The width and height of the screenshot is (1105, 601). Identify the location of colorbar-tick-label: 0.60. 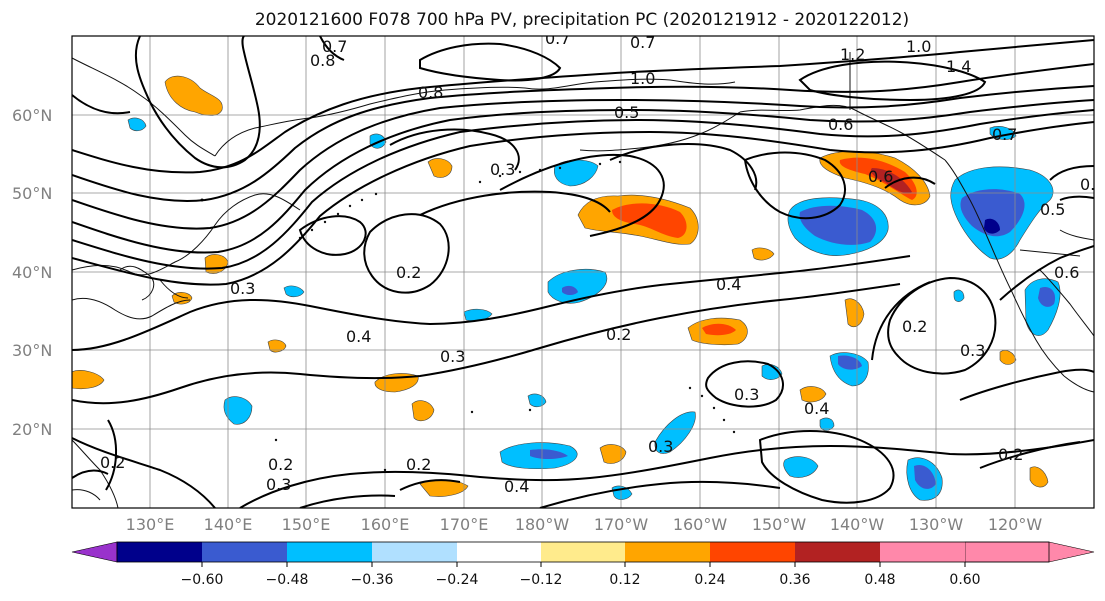
(964, 580).